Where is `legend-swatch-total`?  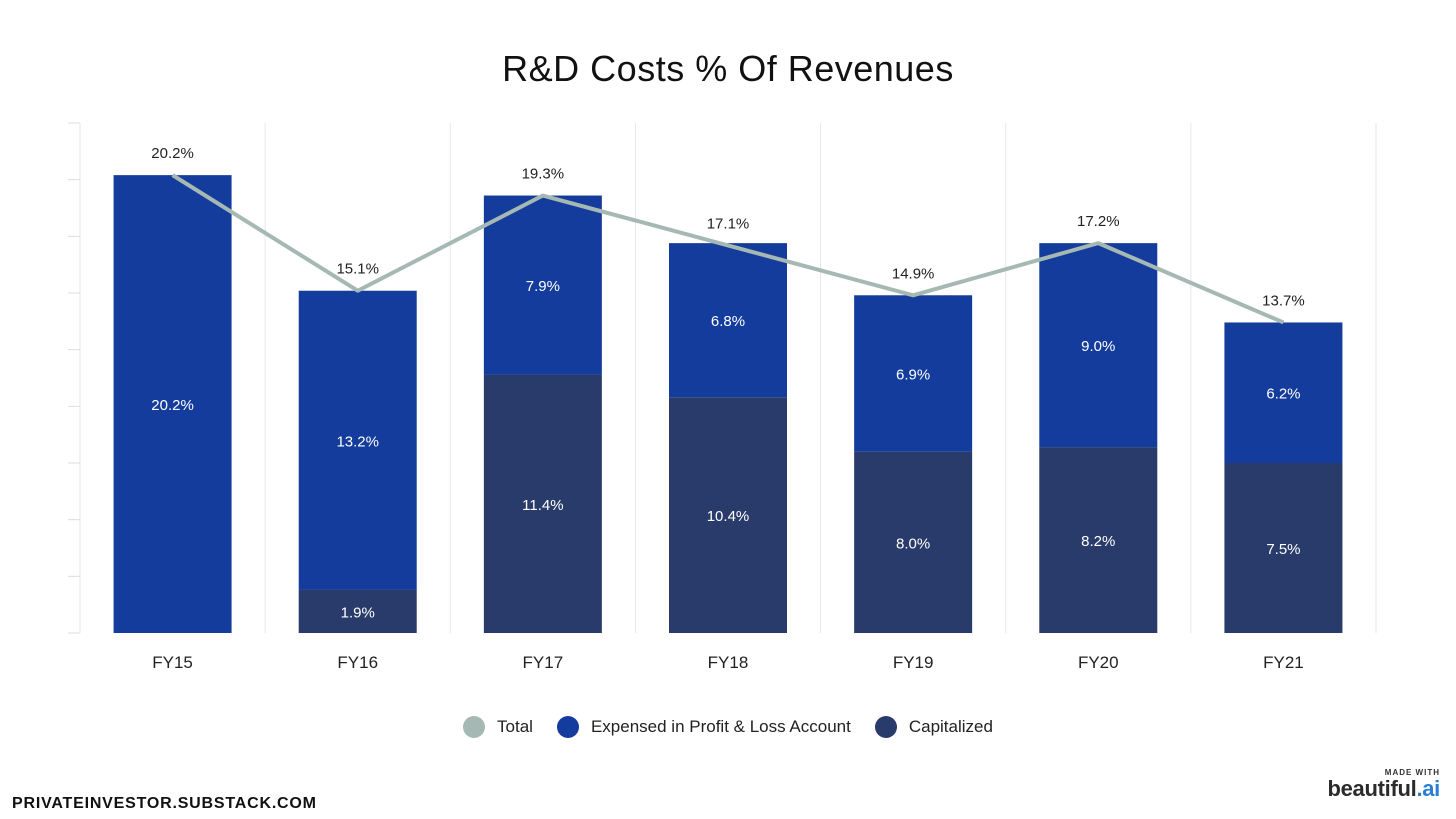
legend-swatch-total is located at coordinates (474, 727).